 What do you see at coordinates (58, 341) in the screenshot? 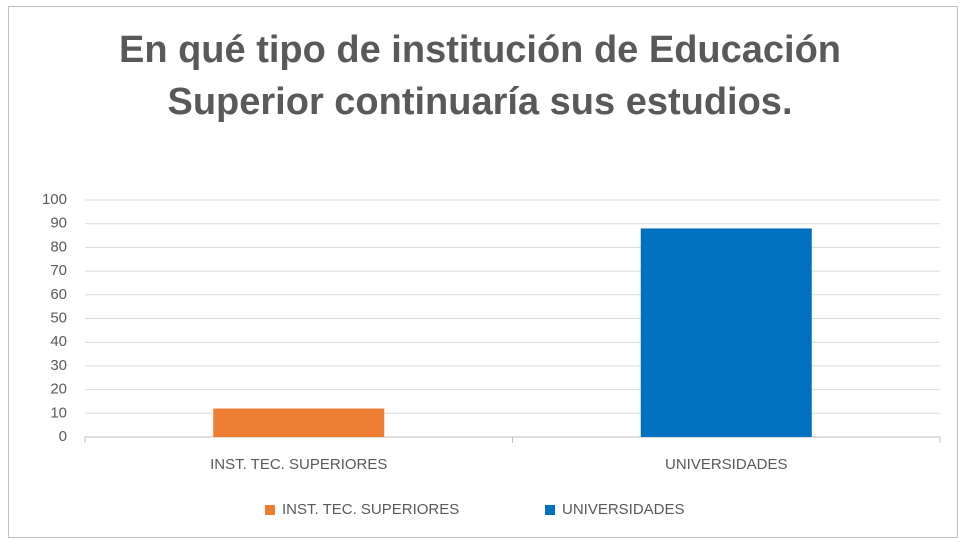
I see `y-tick-label: 40` at bounding box center [58, 341].